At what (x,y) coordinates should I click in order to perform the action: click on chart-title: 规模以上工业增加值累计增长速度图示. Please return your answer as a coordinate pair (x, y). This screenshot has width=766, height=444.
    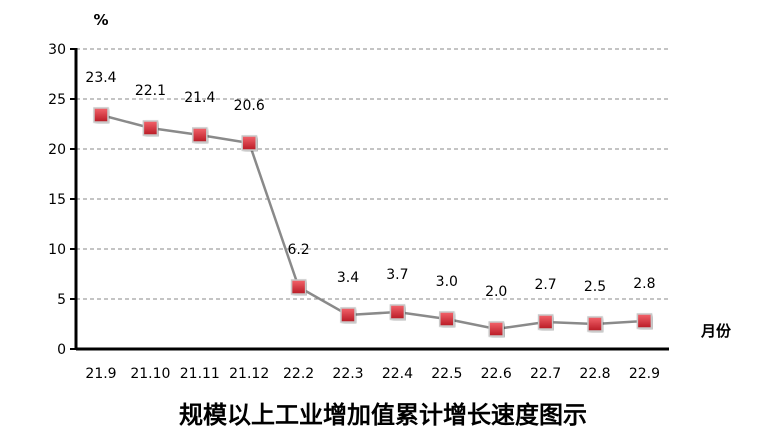
    Looking at the image, I should click on (383, 414).